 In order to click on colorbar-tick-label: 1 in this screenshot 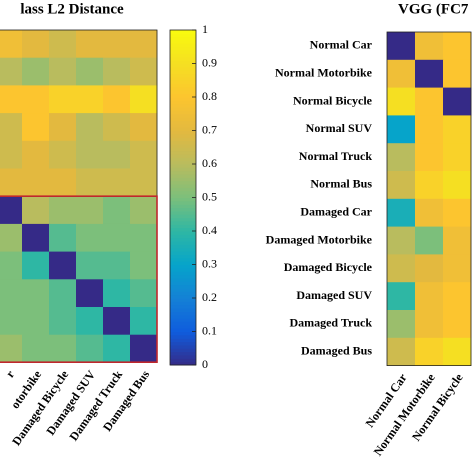, I will do `click(205, 29)`.